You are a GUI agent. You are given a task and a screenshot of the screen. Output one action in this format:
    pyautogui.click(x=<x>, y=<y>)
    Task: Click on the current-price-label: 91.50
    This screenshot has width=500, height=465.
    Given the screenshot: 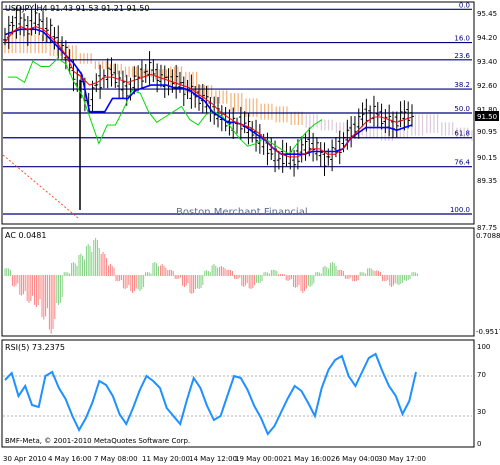 What is the action you would take?
    pyautogui.click(x=487, y=117)
    